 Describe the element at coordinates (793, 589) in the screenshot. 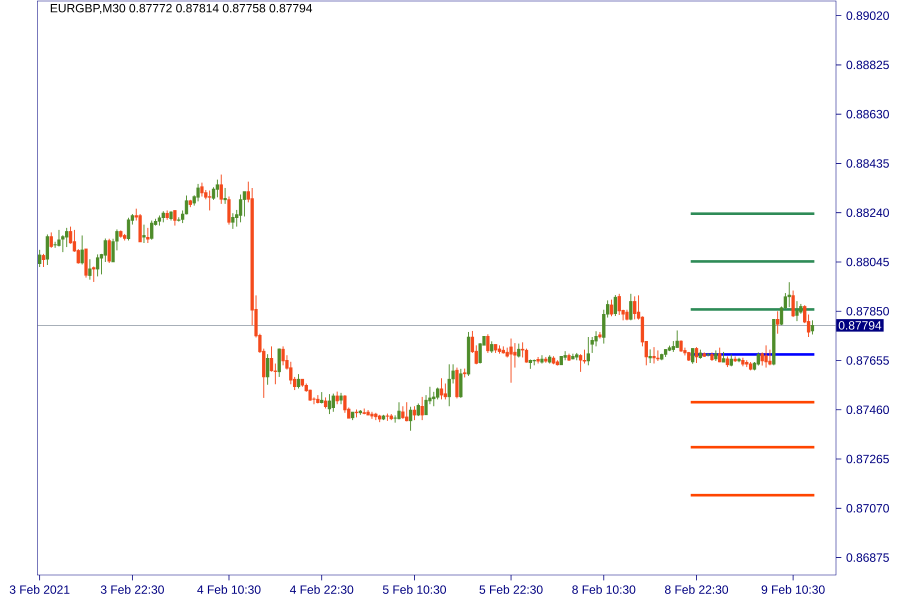

I see `x-tick-label: 9 Feb 10:30` at that location.